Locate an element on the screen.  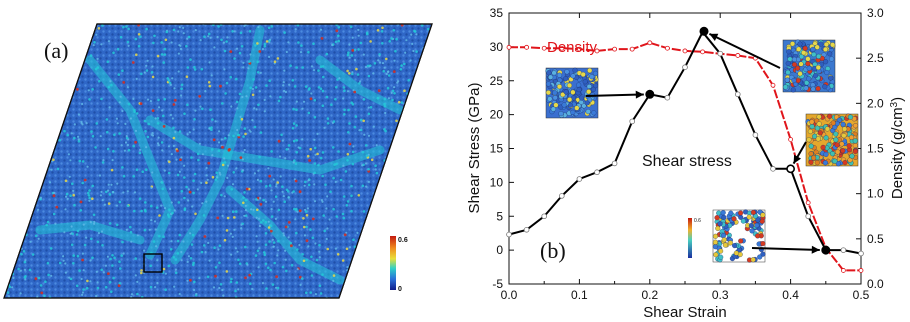
y-tick-label: 5 is located at coordinates (499, 216).